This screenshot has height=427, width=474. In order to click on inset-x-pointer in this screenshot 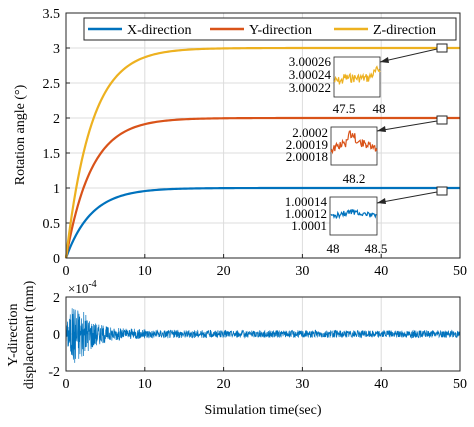, I will do `click(407, 197)`.